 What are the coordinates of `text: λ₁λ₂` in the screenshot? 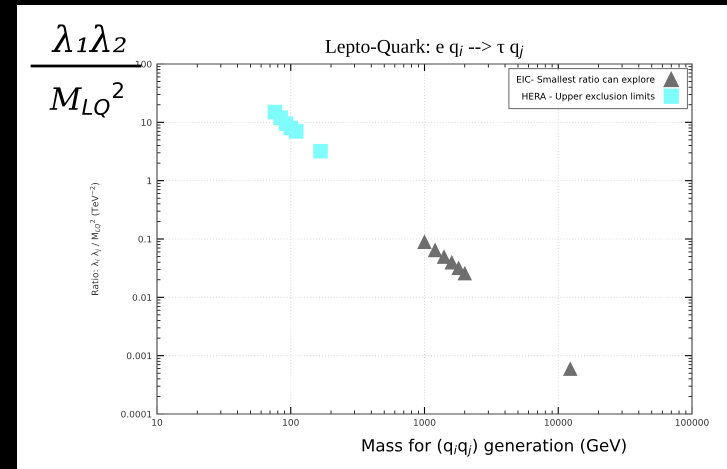 It's located at (88, 38).